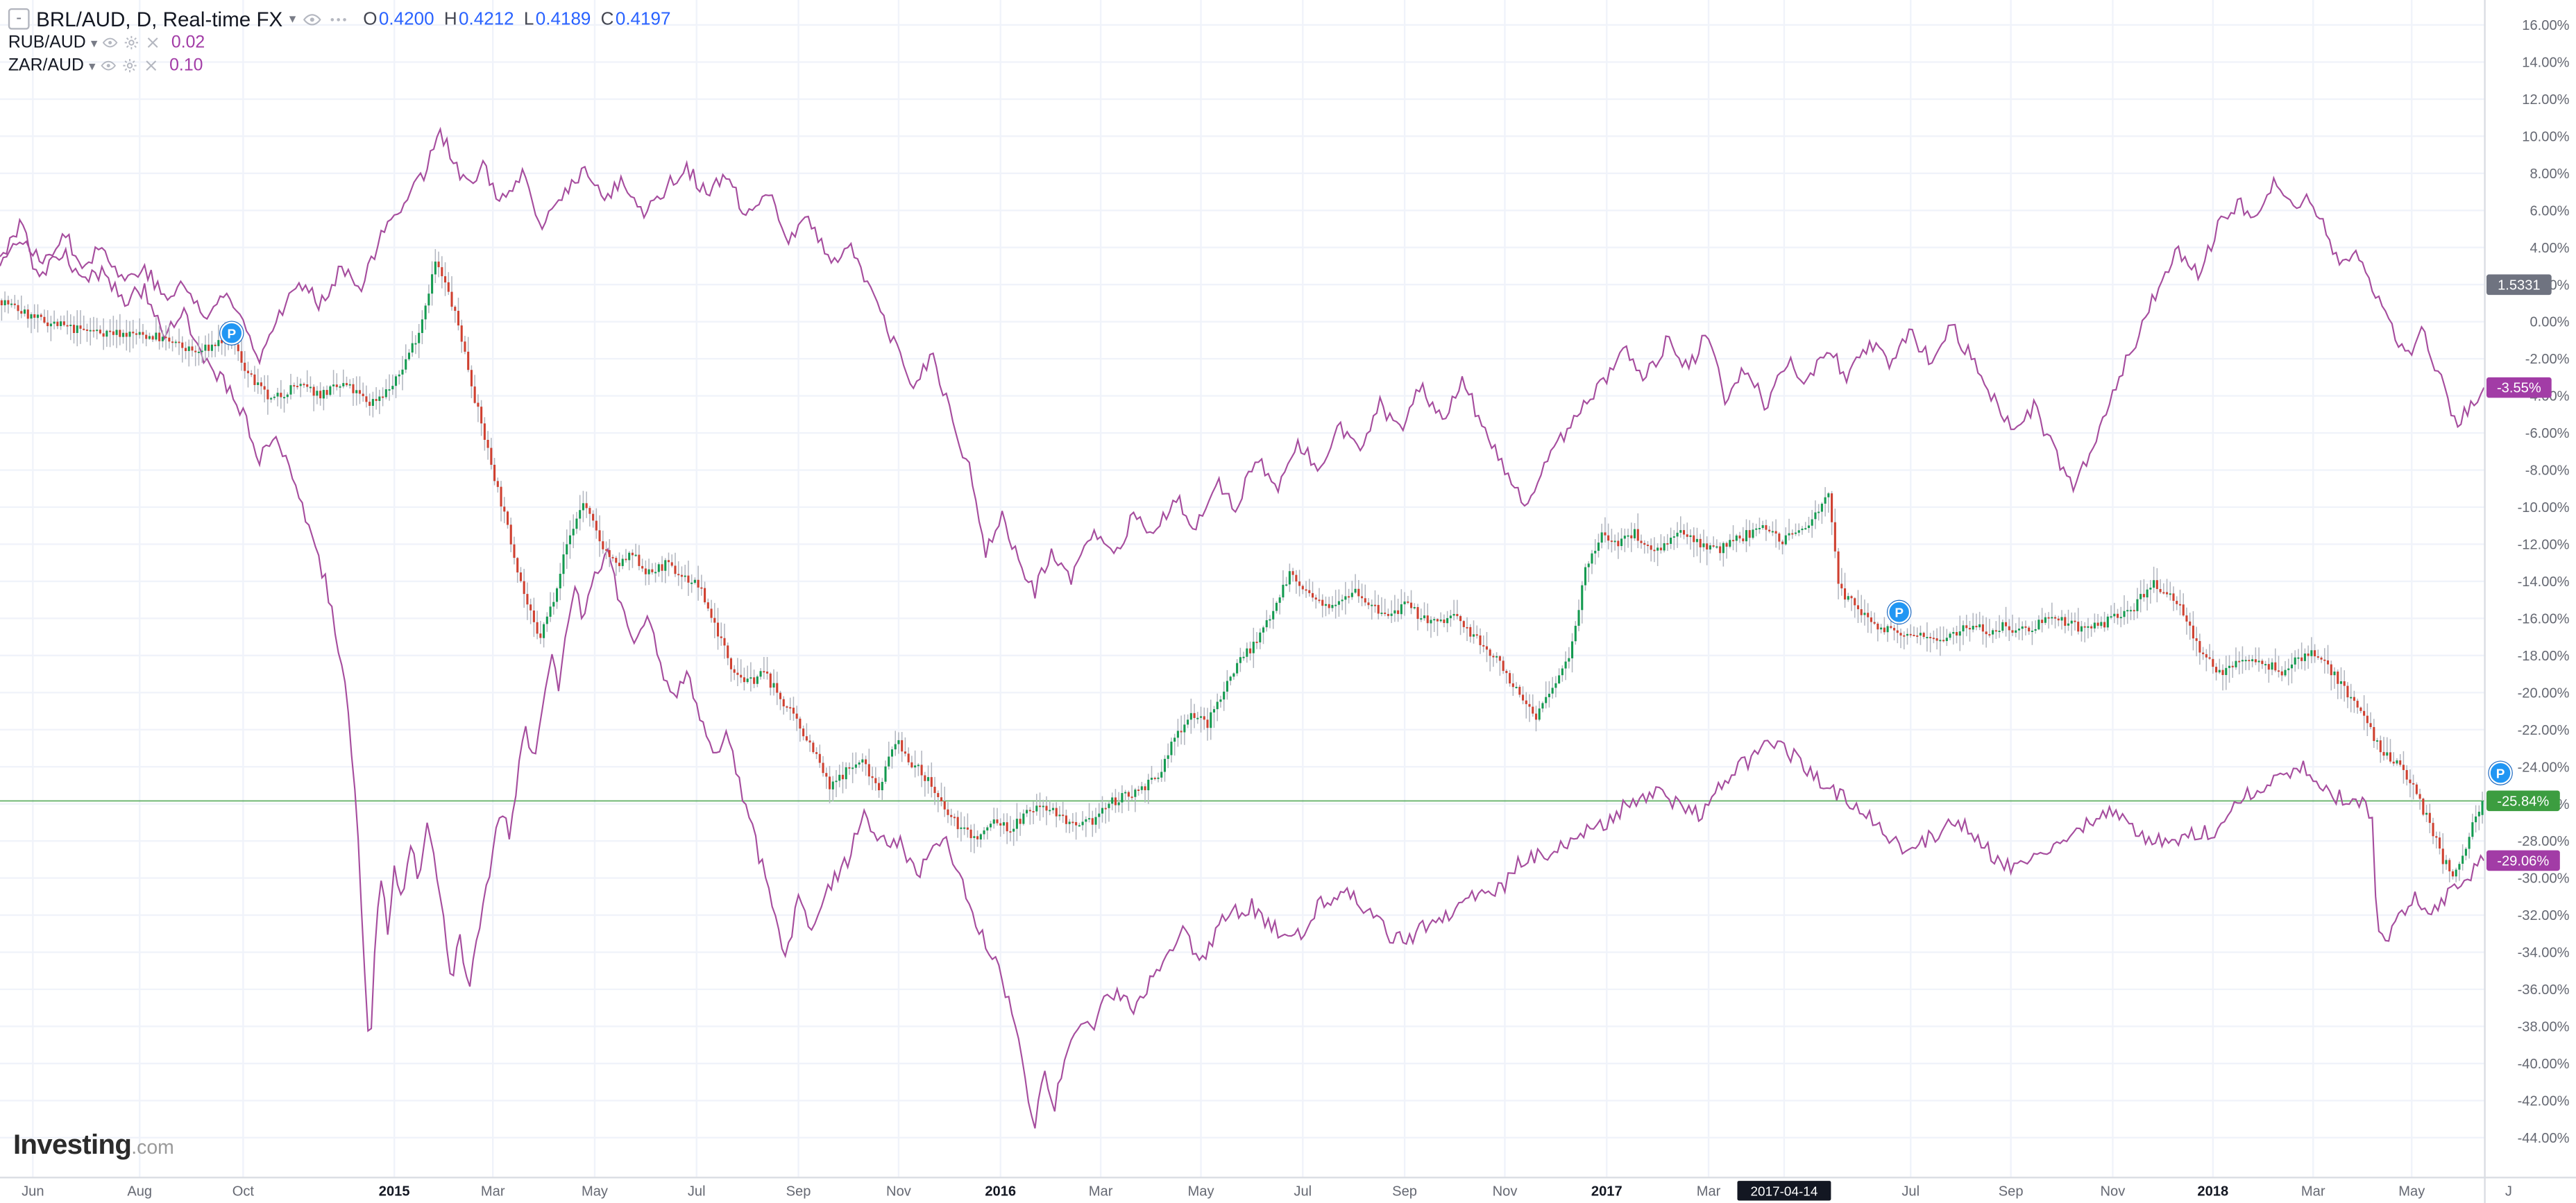 The width and height of the screenshot is (2576, 1203). What do you see at coordinates (1001, 1191) in the screenshot?
I see `svg-text: 2016` at bounding box center [1001, 1191].